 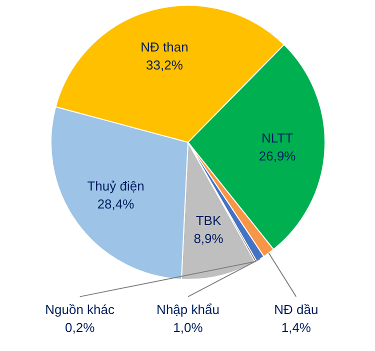 What do you see at coordinates (164, 47) in the screenshot?
I see `slice-label: NĐ than` at bounding box center [164, 47].